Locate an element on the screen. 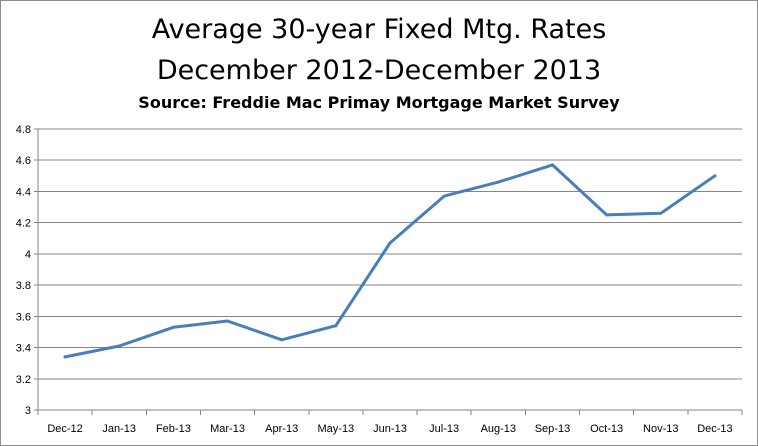  y-tick-label: 4 is located at coordinates (28, 255).